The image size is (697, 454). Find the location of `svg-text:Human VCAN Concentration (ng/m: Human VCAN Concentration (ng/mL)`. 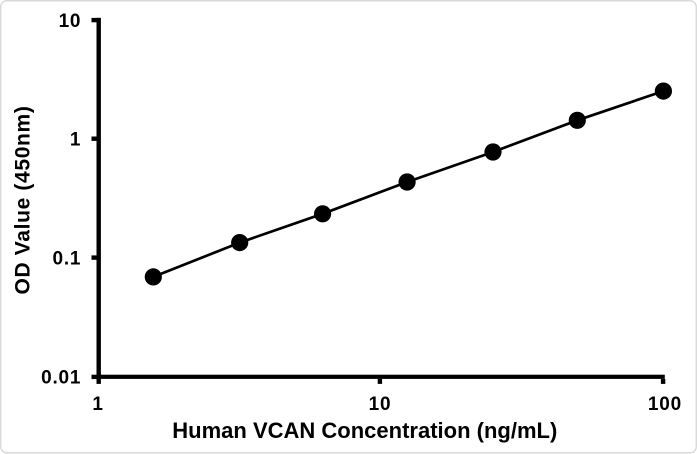

svg-text:Human VCAN Concentration (ng/m: Human VCAN Concentration (ng/mL) is located at coordinates (364, 430).